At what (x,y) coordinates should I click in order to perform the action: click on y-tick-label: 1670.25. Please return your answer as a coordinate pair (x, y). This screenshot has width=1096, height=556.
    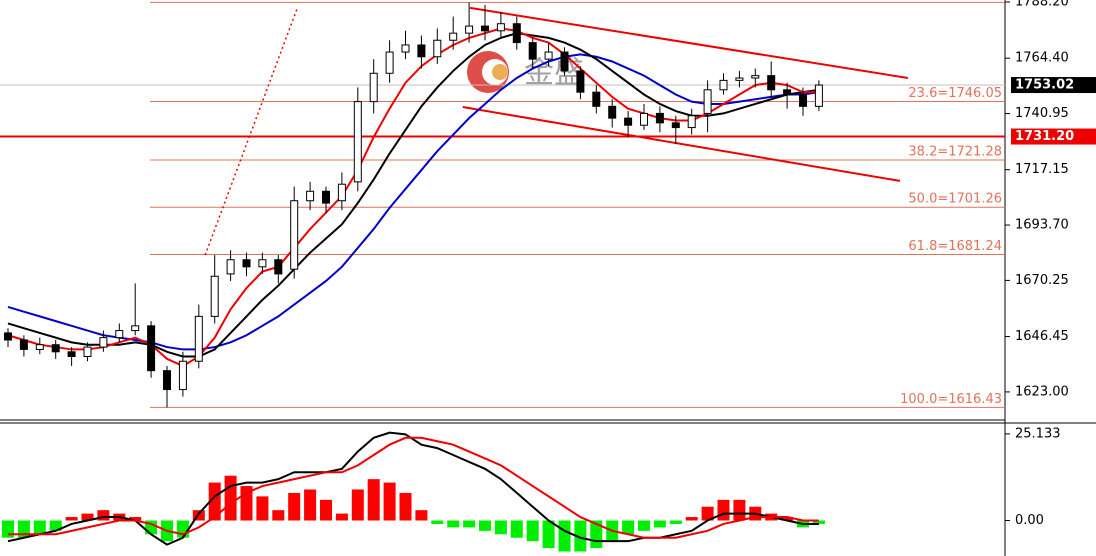
    Looking at the image, I should click on (1042, 280).